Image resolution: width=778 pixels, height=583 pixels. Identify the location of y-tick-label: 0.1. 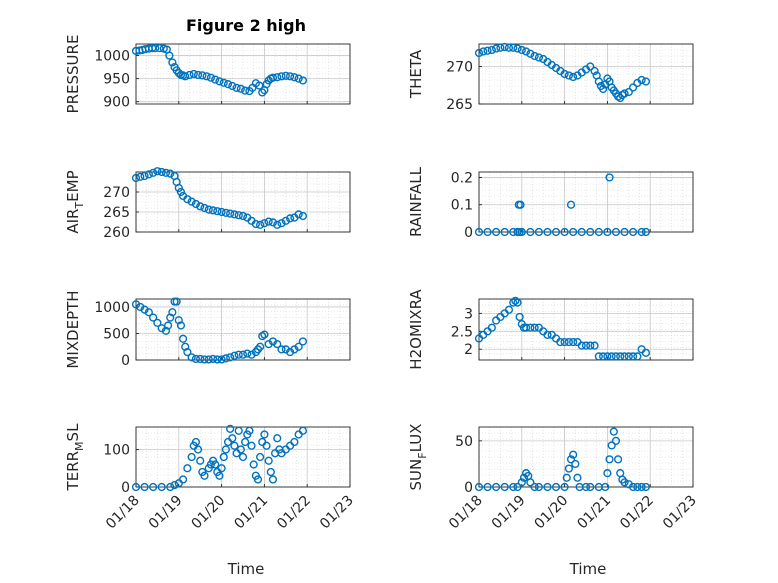
(462, 206).